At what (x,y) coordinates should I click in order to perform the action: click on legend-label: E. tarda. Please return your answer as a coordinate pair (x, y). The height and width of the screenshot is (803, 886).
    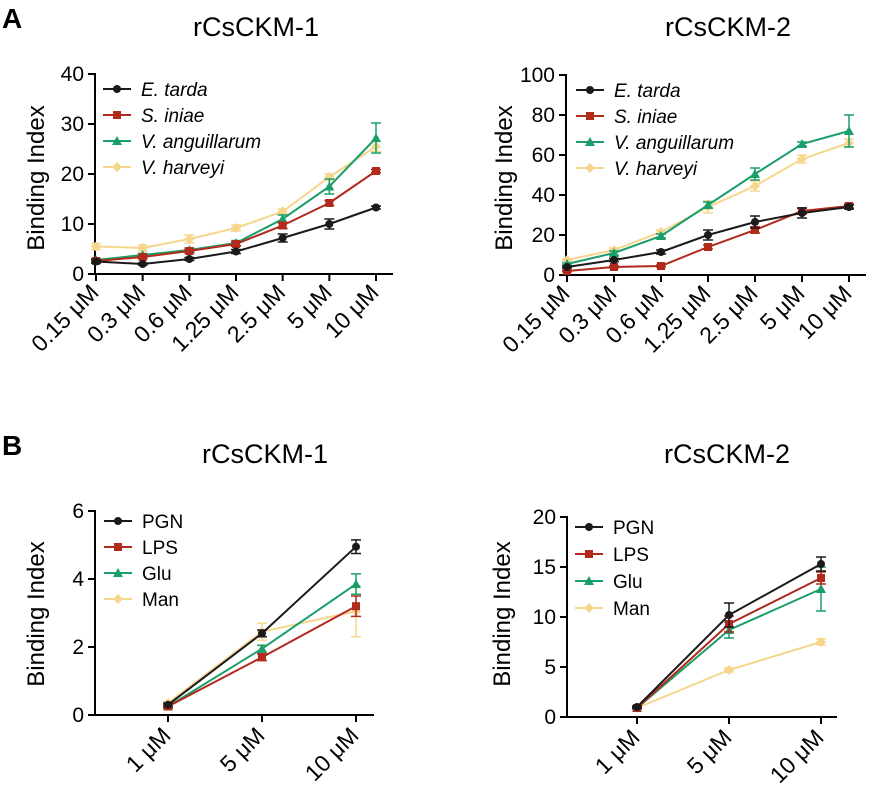
    Looking at the image, I should click on (174, 90).